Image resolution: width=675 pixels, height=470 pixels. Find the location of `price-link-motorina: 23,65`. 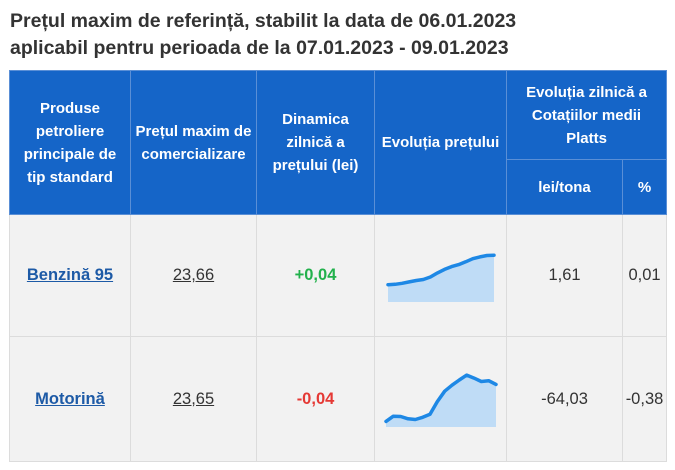

price-link-motorina: 23,65 is located at coordinates (193, 398).